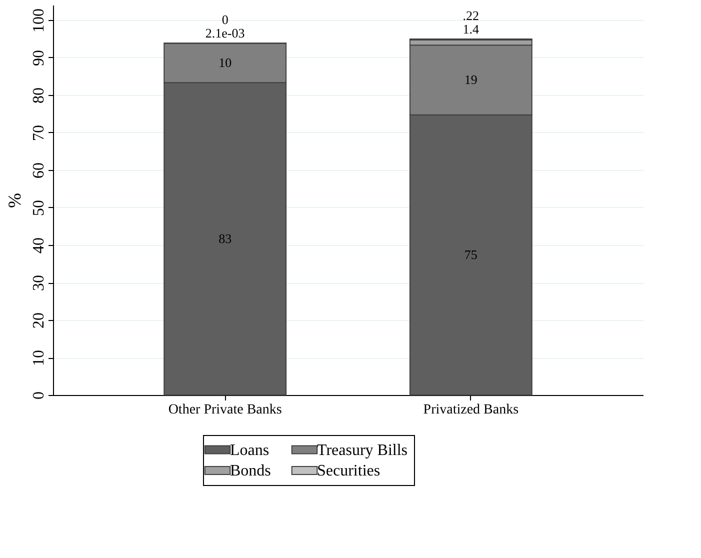  Describe the element at coordinates (471, 254) in the screenshot. I see `data-label: 75` at that location.